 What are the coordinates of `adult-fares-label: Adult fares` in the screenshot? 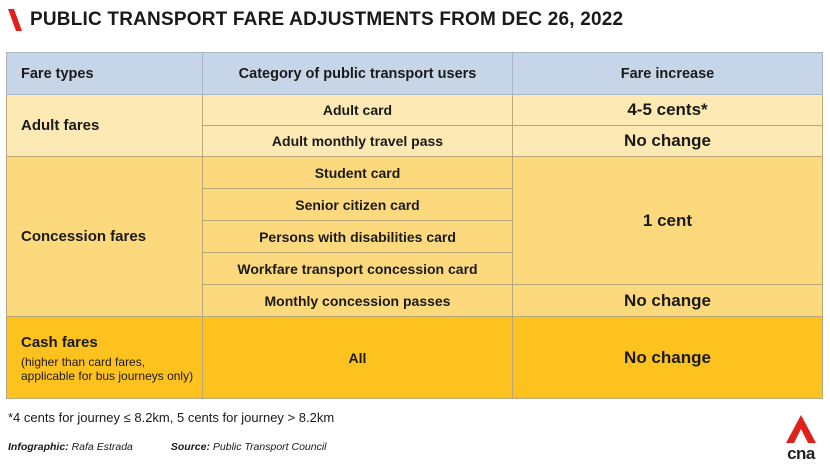 It's located at (104, 125).